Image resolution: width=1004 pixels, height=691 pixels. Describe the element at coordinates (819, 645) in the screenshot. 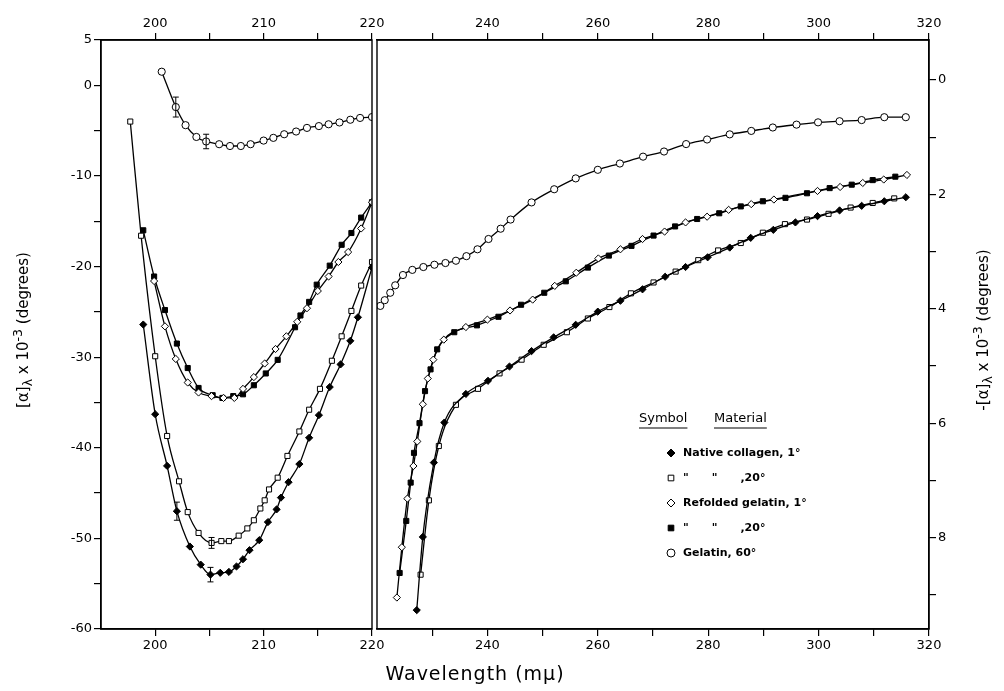

I see `x-tick-label: 300` at that location.